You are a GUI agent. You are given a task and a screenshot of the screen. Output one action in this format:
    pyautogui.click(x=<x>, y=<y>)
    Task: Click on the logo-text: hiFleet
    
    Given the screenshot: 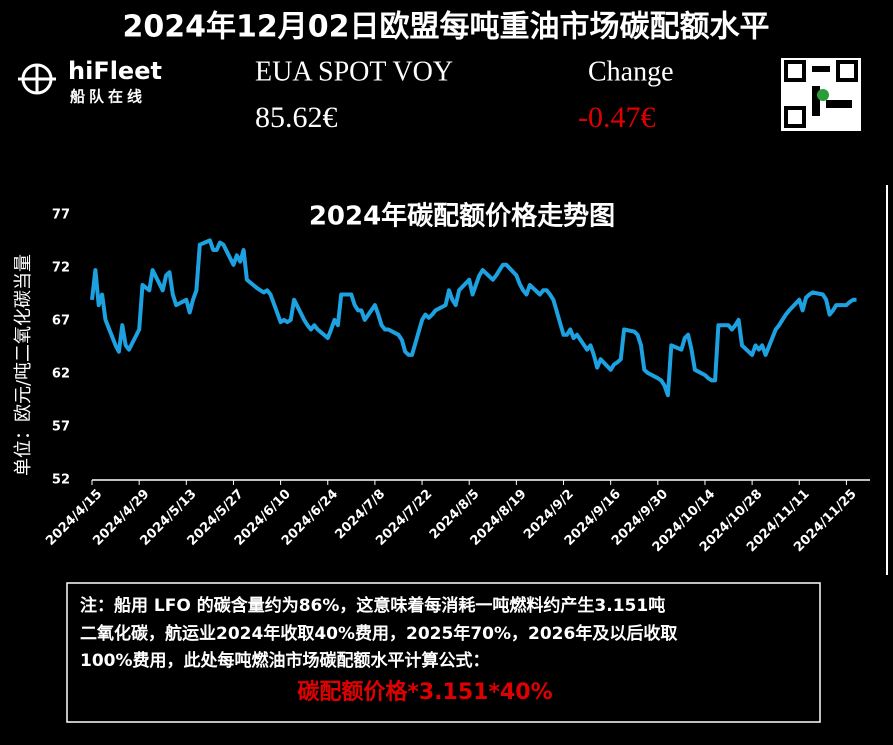 What is the action you would take?
    pyautogui.click(x=115, y=71)
    